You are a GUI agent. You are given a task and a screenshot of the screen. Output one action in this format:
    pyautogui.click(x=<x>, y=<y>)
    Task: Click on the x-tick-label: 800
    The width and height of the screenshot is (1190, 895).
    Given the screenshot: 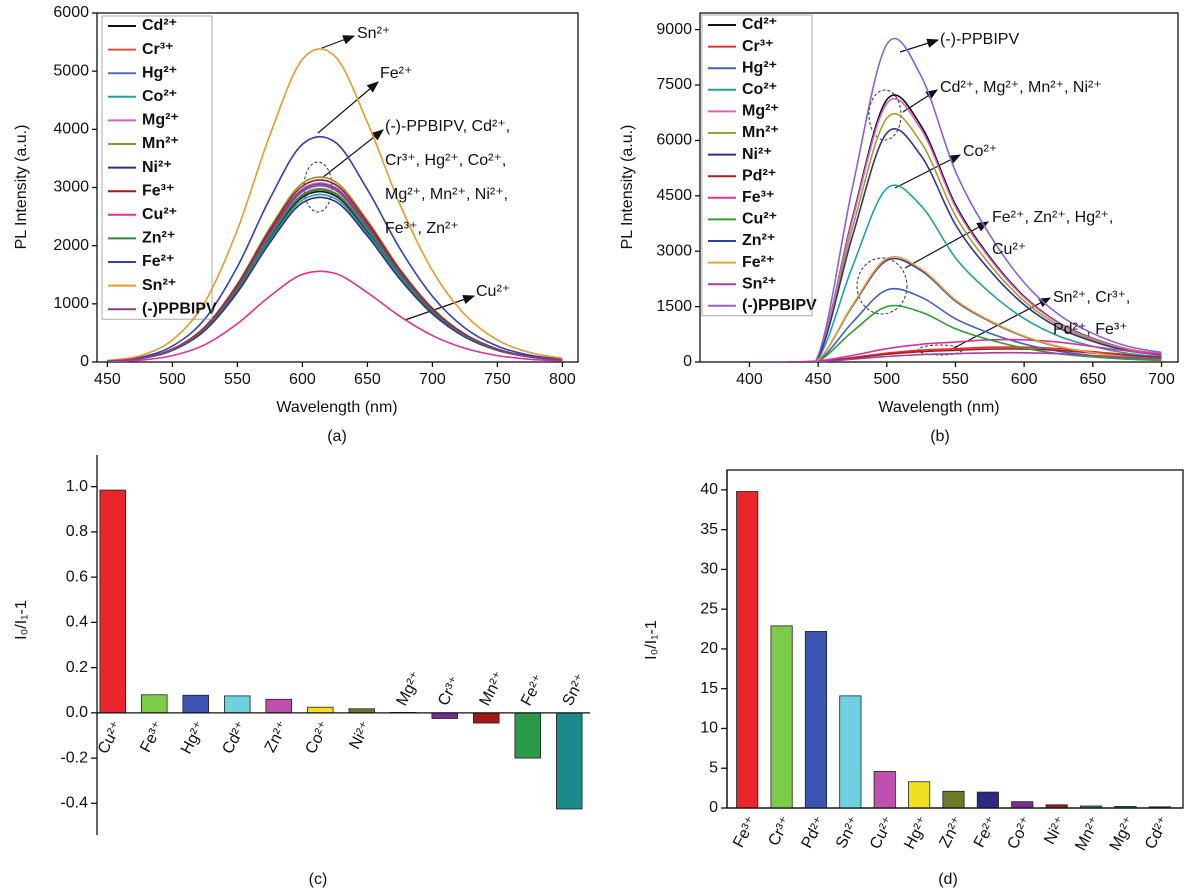 What is the action you would take?
    pyautogui.click(x=562, y=379)
    